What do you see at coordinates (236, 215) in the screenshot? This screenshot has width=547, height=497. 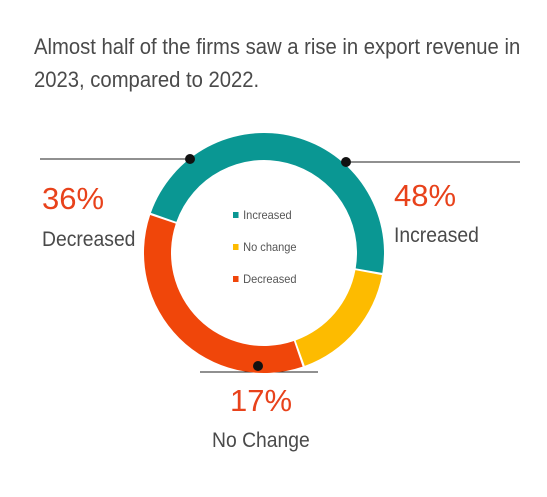 I see `legend-swatch-increased` at bounding box center [236, 215].